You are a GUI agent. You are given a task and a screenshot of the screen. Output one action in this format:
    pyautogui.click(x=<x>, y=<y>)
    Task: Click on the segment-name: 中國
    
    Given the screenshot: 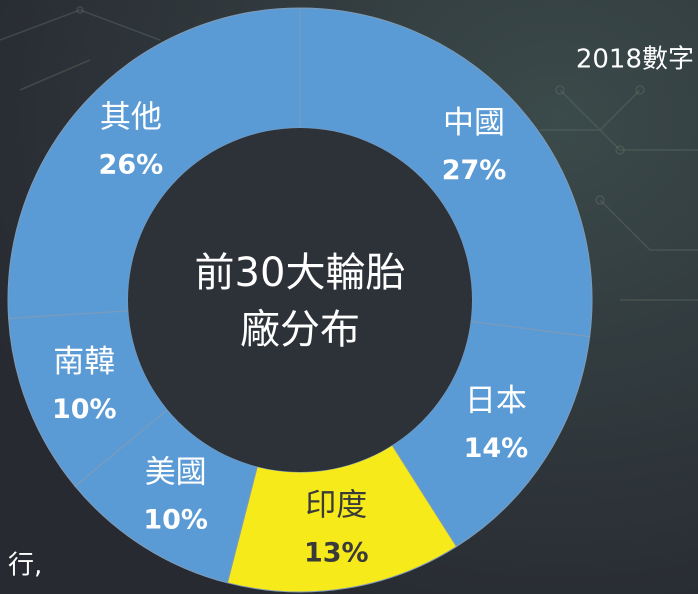 What is the action you would take?
    pyautogui.click(x=474, y=123)
    